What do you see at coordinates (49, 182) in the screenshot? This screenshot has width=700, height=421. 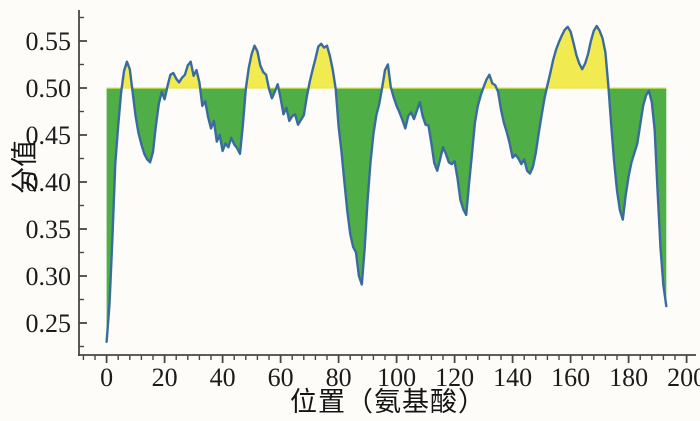 I see `y-tick-label: 0.40` at bounding box center [49, 182].